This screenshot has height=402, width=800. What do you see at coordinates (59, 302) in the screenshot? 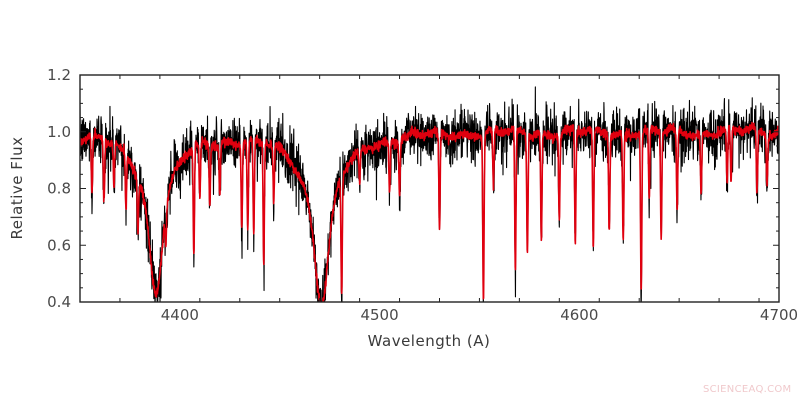
I see `y-tick-label: 0.4` at bounding box center [59, 302].